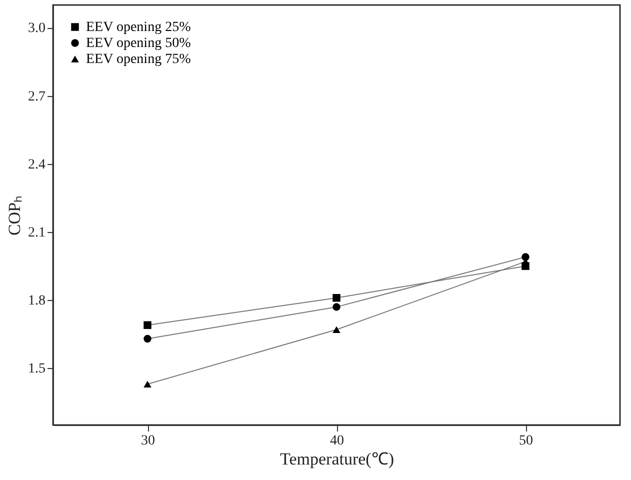  I want to click on legend-label: EEV opening 50%, so click(139, 43).